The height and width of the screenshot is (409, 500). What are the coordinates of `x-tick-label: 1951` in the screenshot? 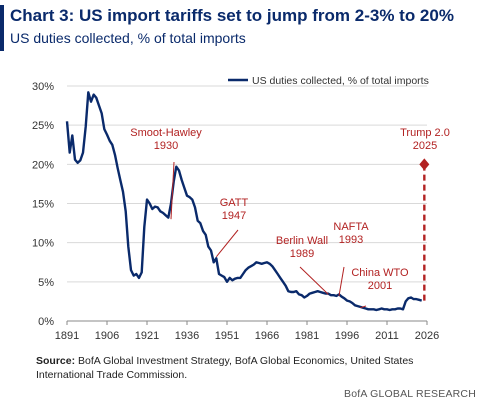 It's located at (227, 336).